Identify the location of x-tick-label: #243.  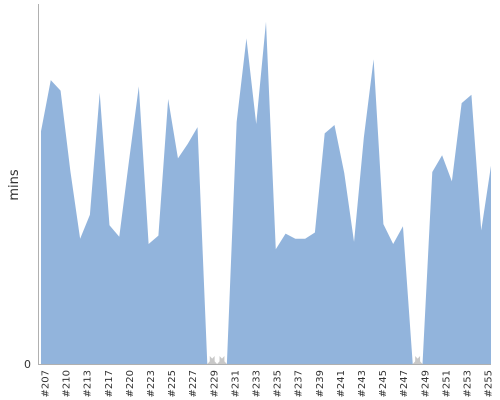
(362, 383).